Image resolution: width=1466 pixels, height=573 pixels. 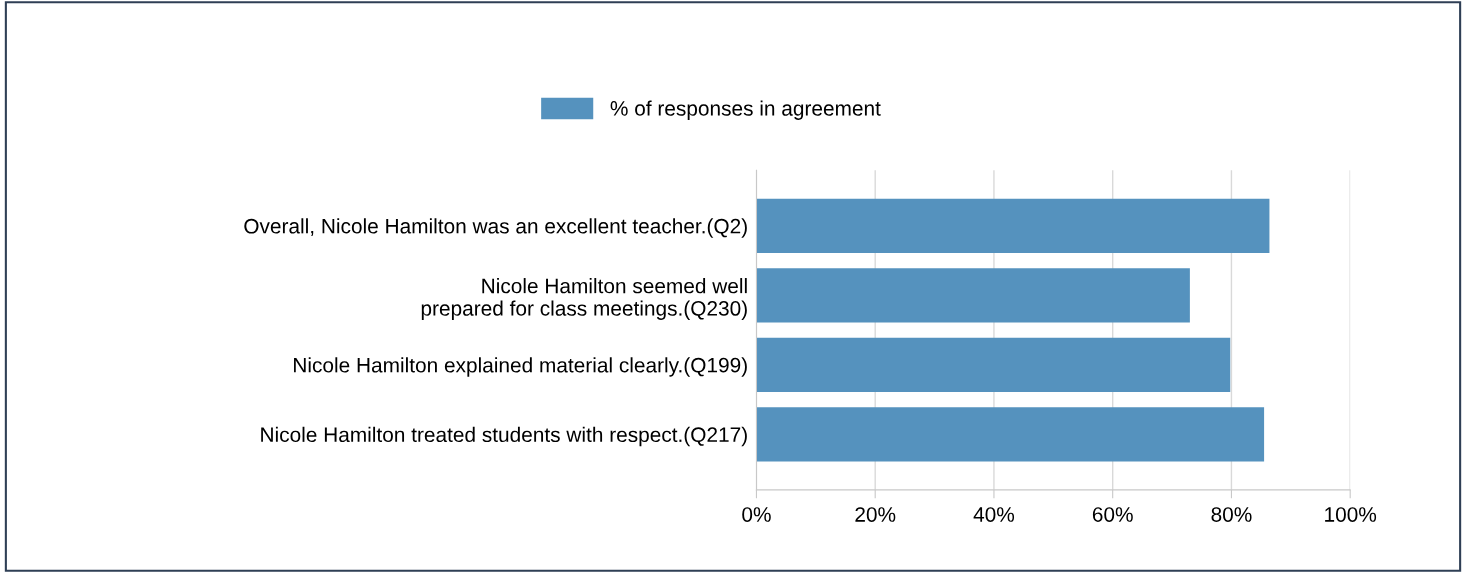 What do you see at coordinates (504, 436) in the screenshot?
I see `y-tick-label: Nicole Hamilton treated students with respect.(Q217)` at bounding box center [504, 436].